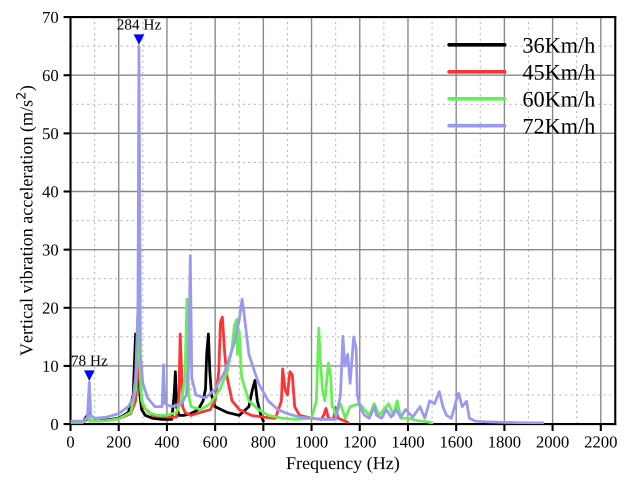 Image resolution: width=624 pixels, height=488 pixels. I want to click on x-tick-label: 1200, so click(360, 442).